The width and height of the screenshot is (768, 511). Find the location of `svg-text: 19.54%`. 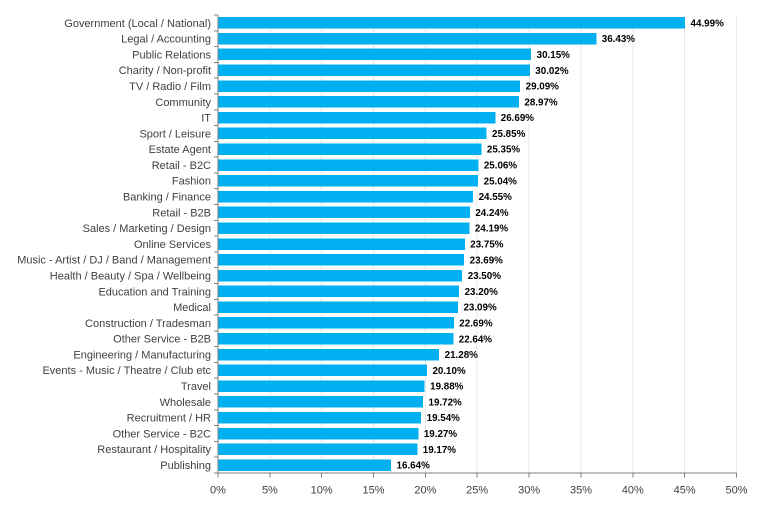

svg-text: 19.54% is located at coordinates (444, 418).